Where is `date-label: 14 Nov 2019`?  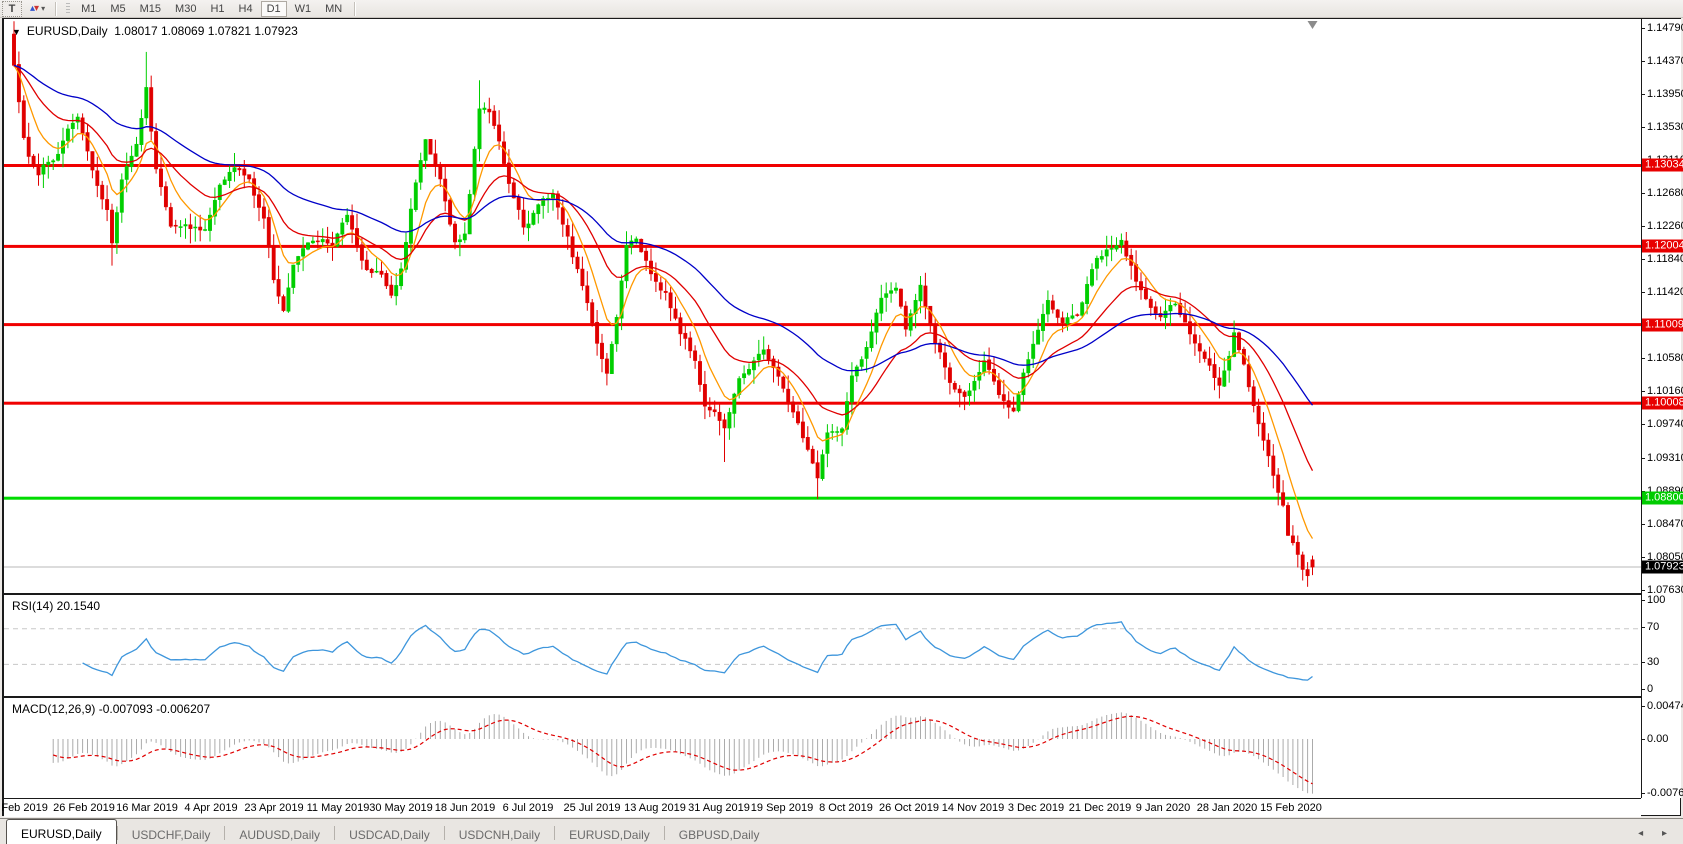 date-label: 14 Nov 2019 is located at coordinates (973, 808).